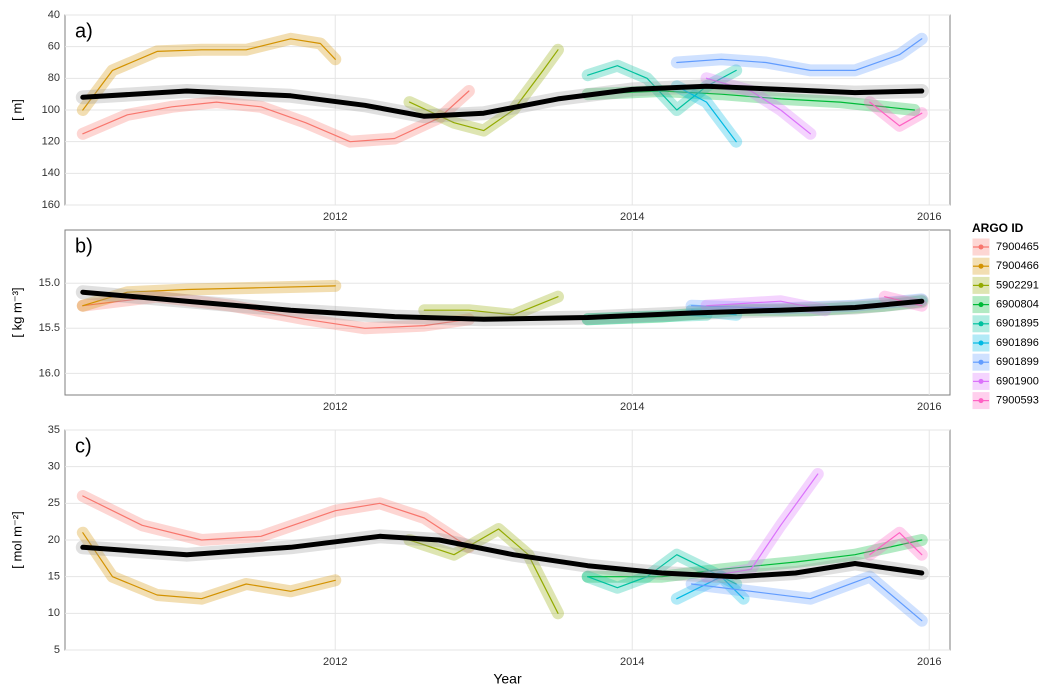 The height and width of the screenshot is (695, 1048). Describe the element at coordinates (49, 283) in the screenshot. I see `y-tick-label: 15.0` at that location.